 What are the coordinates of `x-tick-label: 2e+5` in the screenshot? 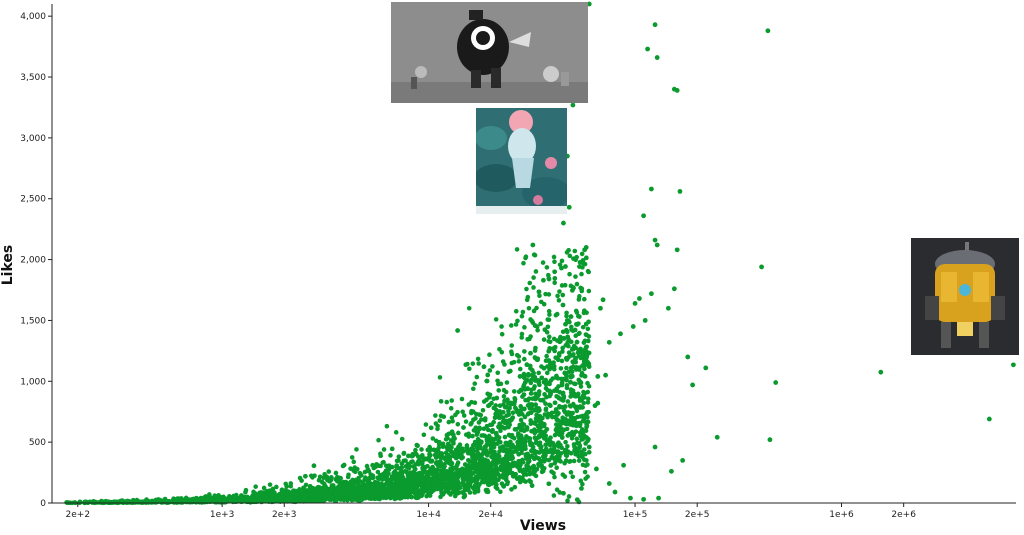 It's located at (697, 515).